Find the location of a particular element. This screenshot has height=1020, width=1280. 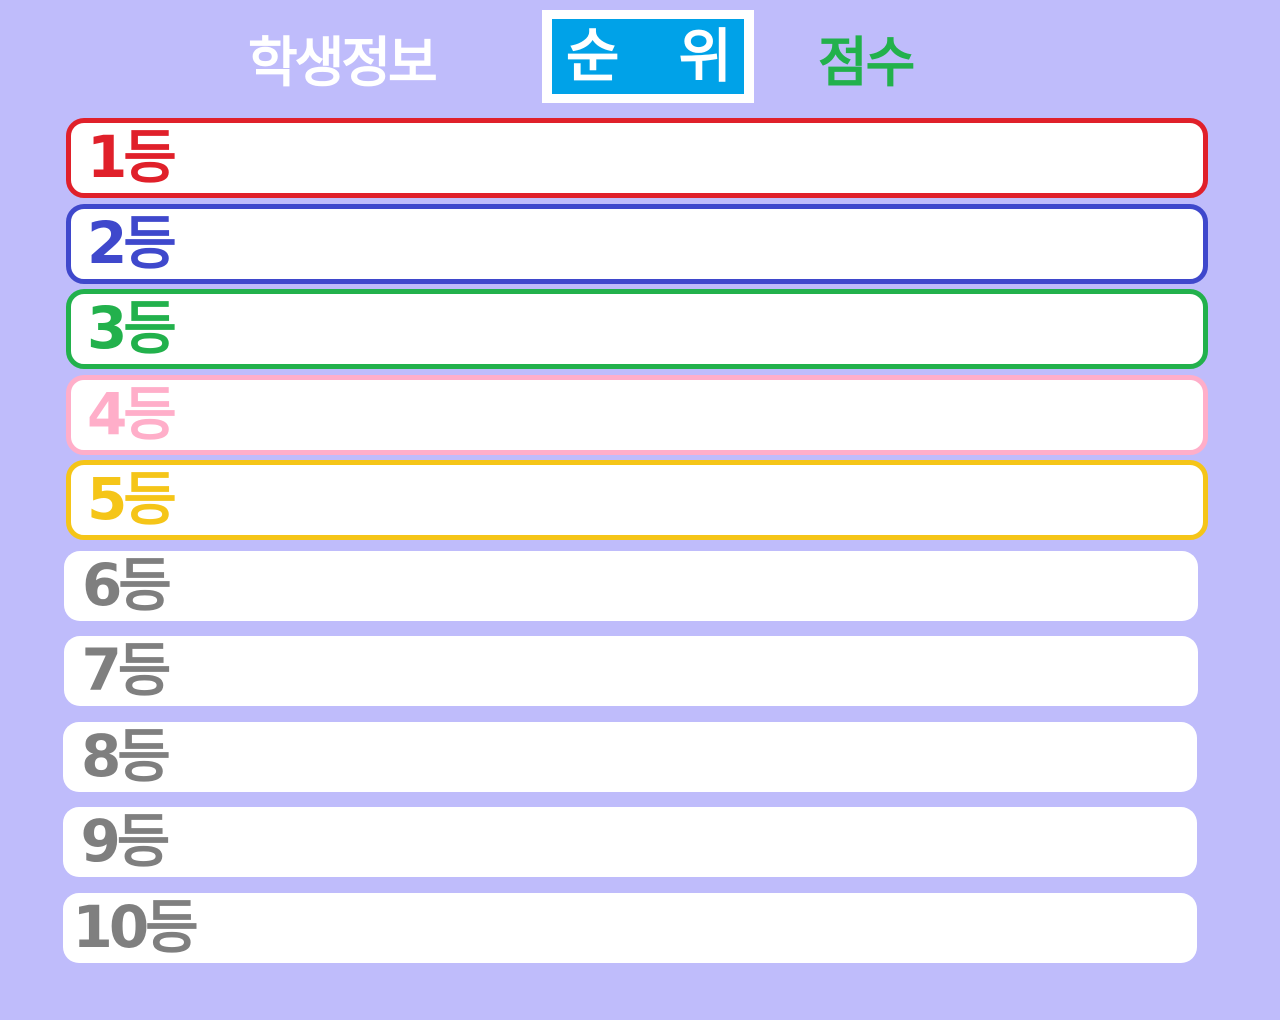

rank-row-6: 6등 is located at coordinates (631, 585).